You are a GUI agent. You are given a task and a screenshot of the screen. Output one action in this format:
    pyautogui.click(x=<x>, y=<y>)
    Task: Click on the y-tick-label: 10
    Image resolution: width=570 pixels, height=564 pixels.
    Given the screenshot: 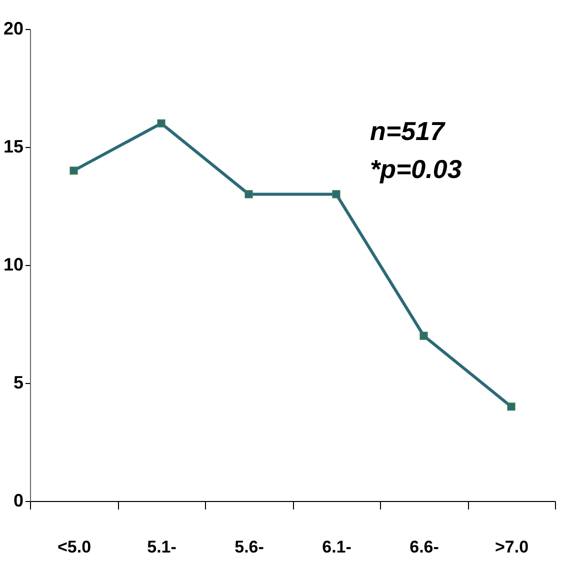 What is the action you would take?
    pyautogui.click(x=13, y=264)
    